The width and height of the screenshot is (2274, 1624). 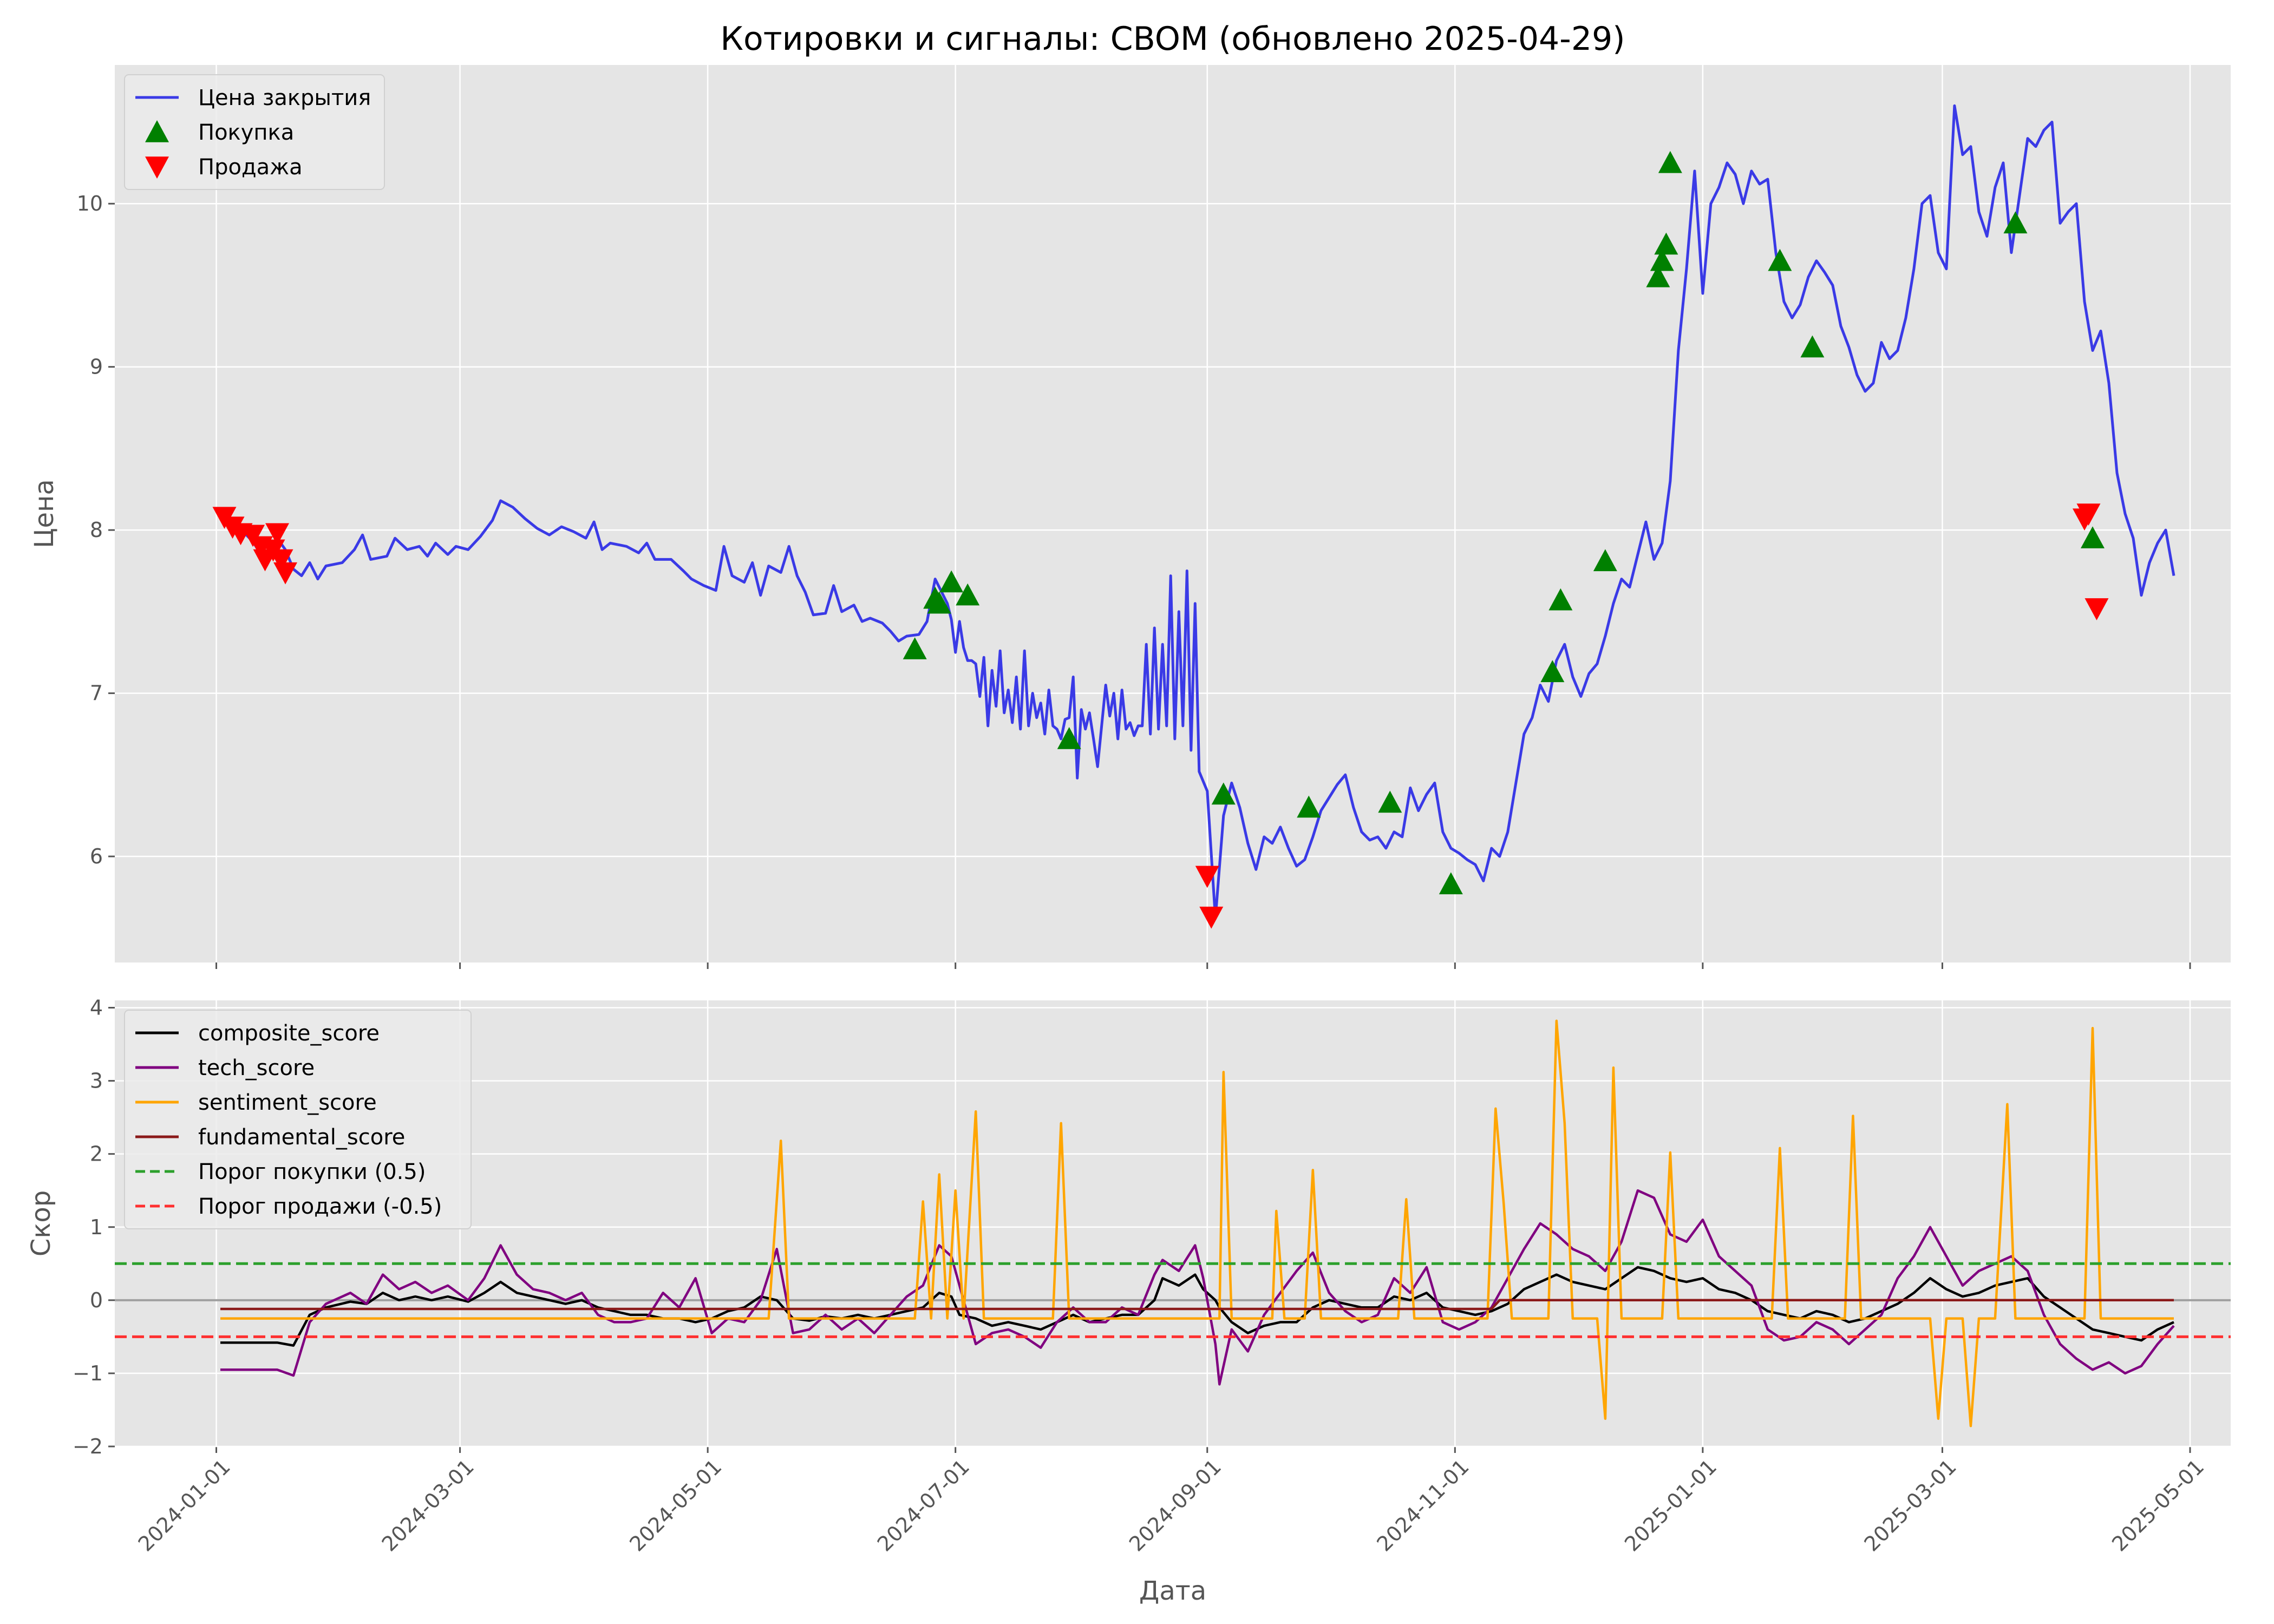 I want to click on legend-label: Порог продажи (-0.5), so click(x=320, y=1207).